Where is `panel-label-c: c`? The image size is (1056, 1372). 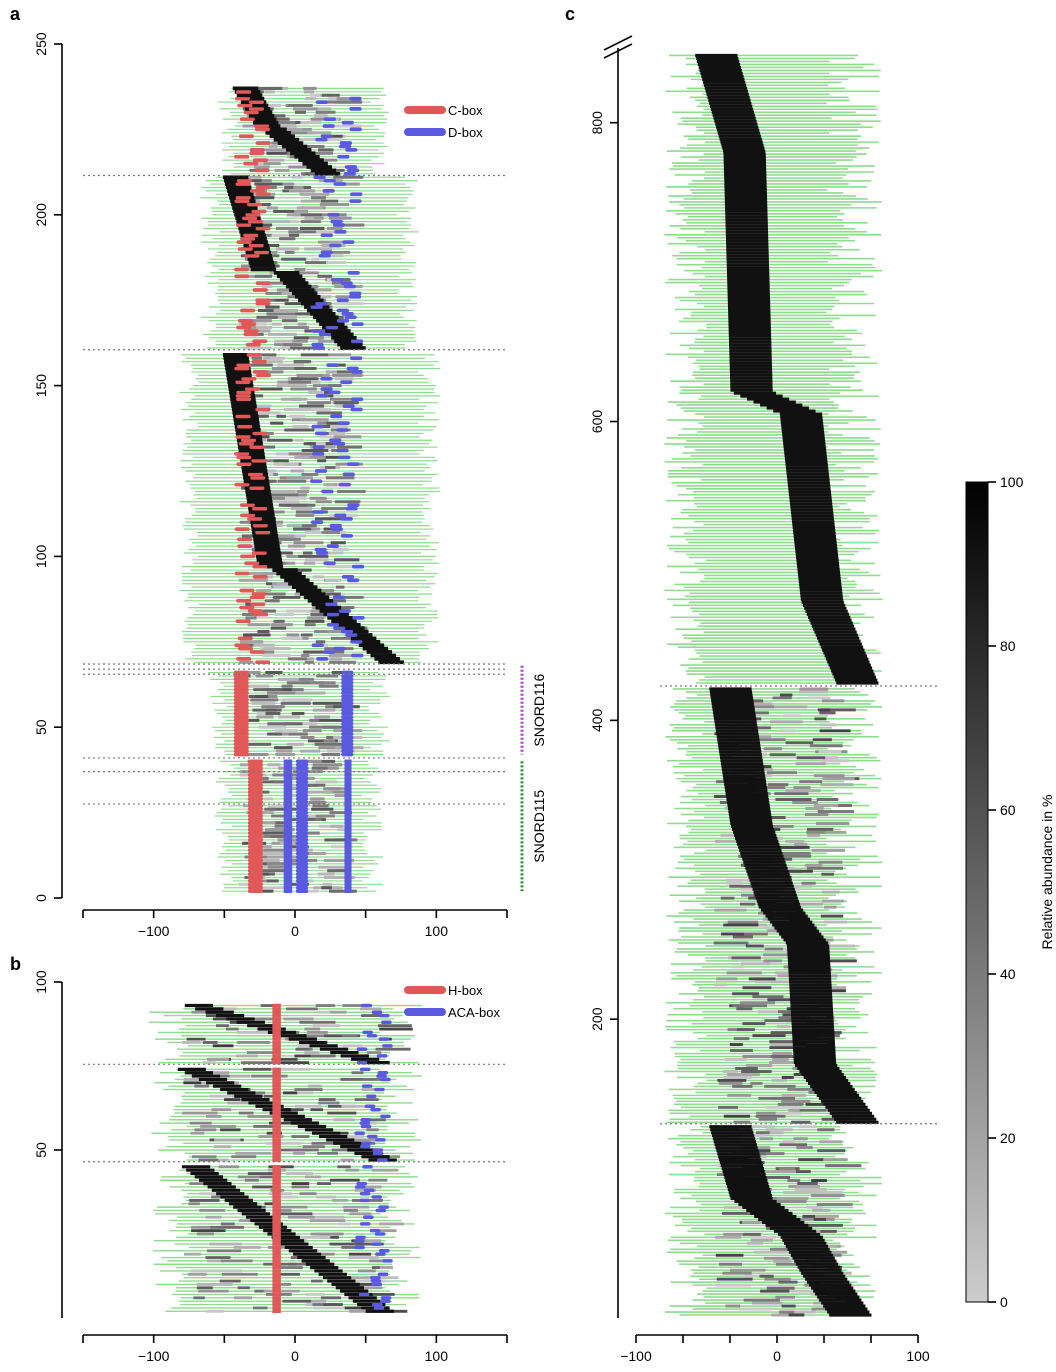 panel-label-c: c is located at coordinates (570, 14).